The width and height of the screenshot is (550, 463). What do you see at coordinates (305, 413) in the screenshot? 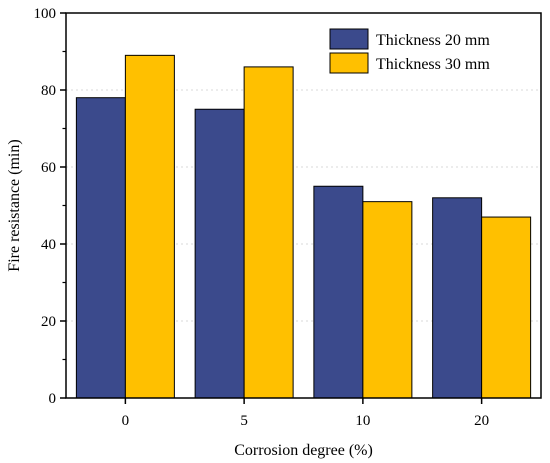
I see `x-axis: 0 5 10 20` at bounding box center [305, 413].